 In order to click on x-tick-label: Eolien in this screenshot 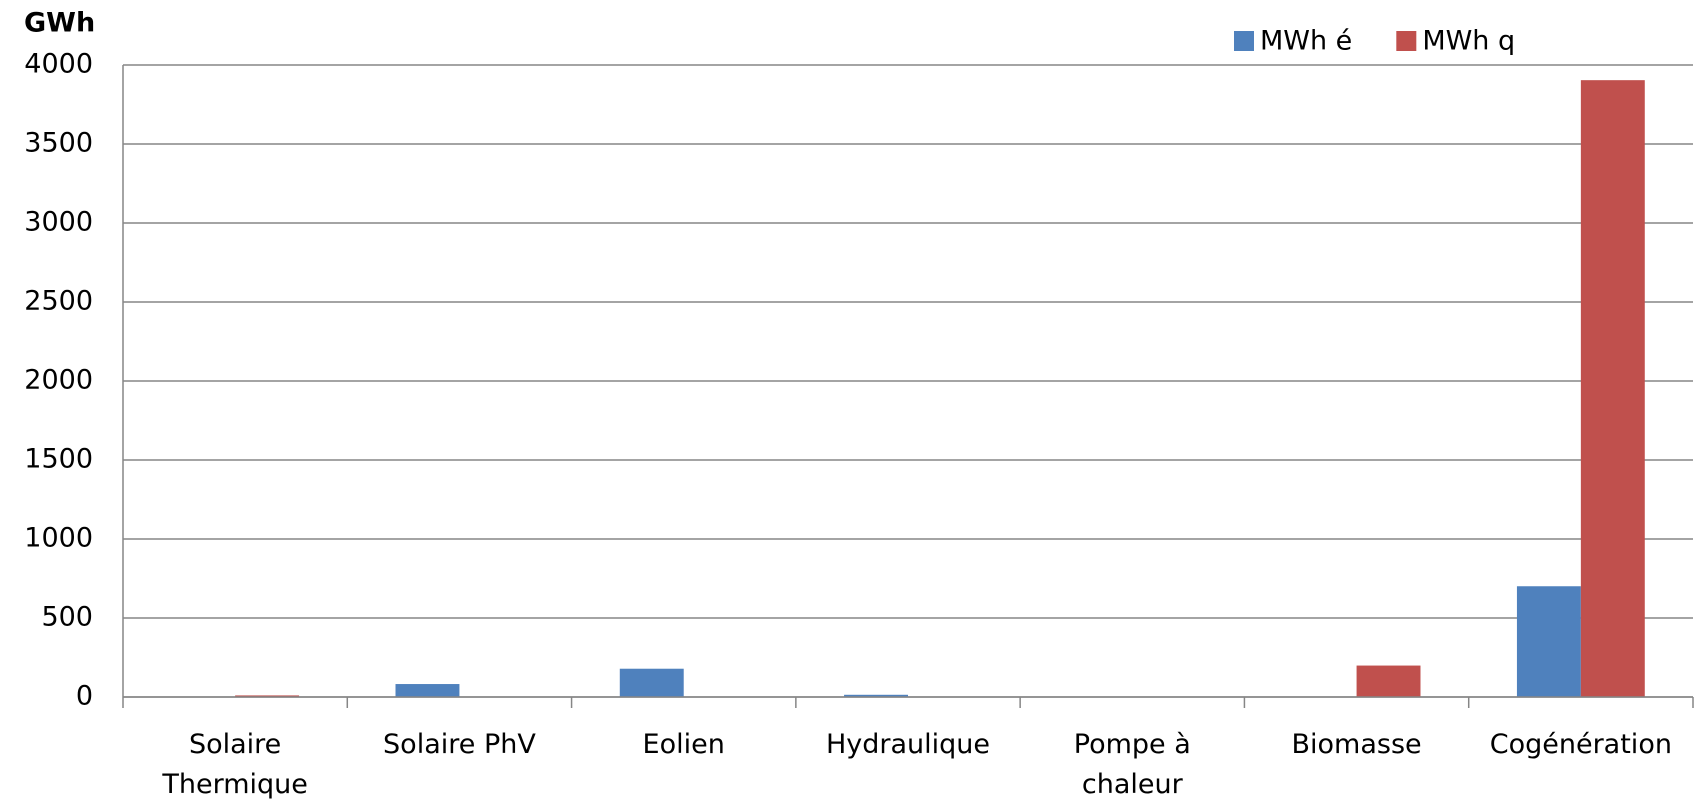, I will do `click(683, 744)`.